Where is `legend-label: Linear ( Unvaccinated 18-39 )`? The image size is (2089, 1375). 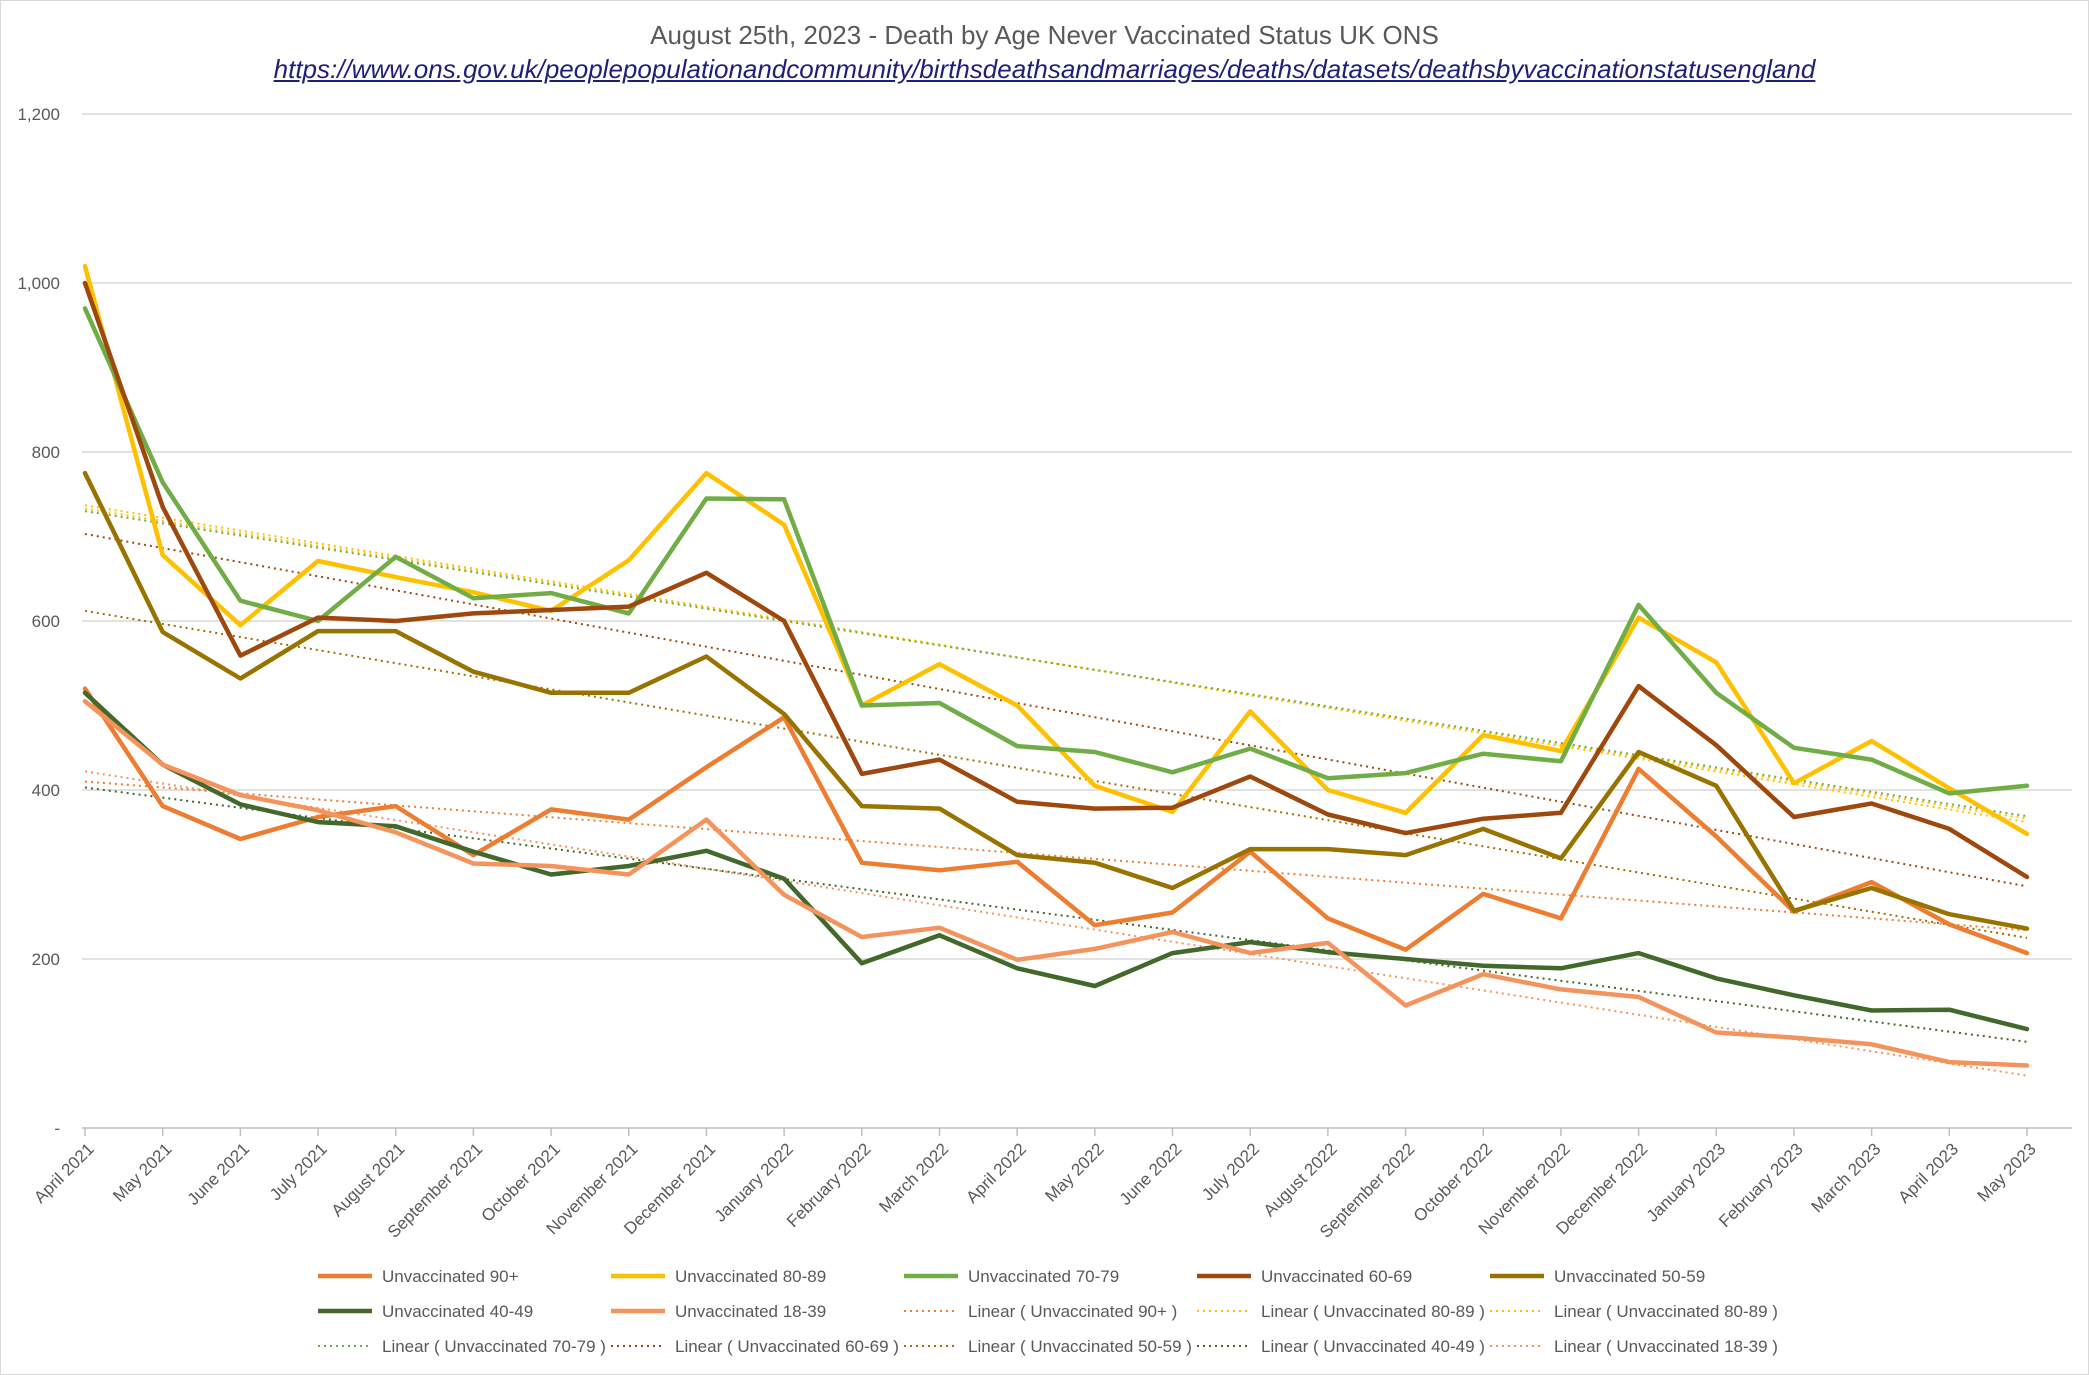 legend-label: Linear ( Unvaccinated 18-39 ) is located at coordinates (1666, 1346).